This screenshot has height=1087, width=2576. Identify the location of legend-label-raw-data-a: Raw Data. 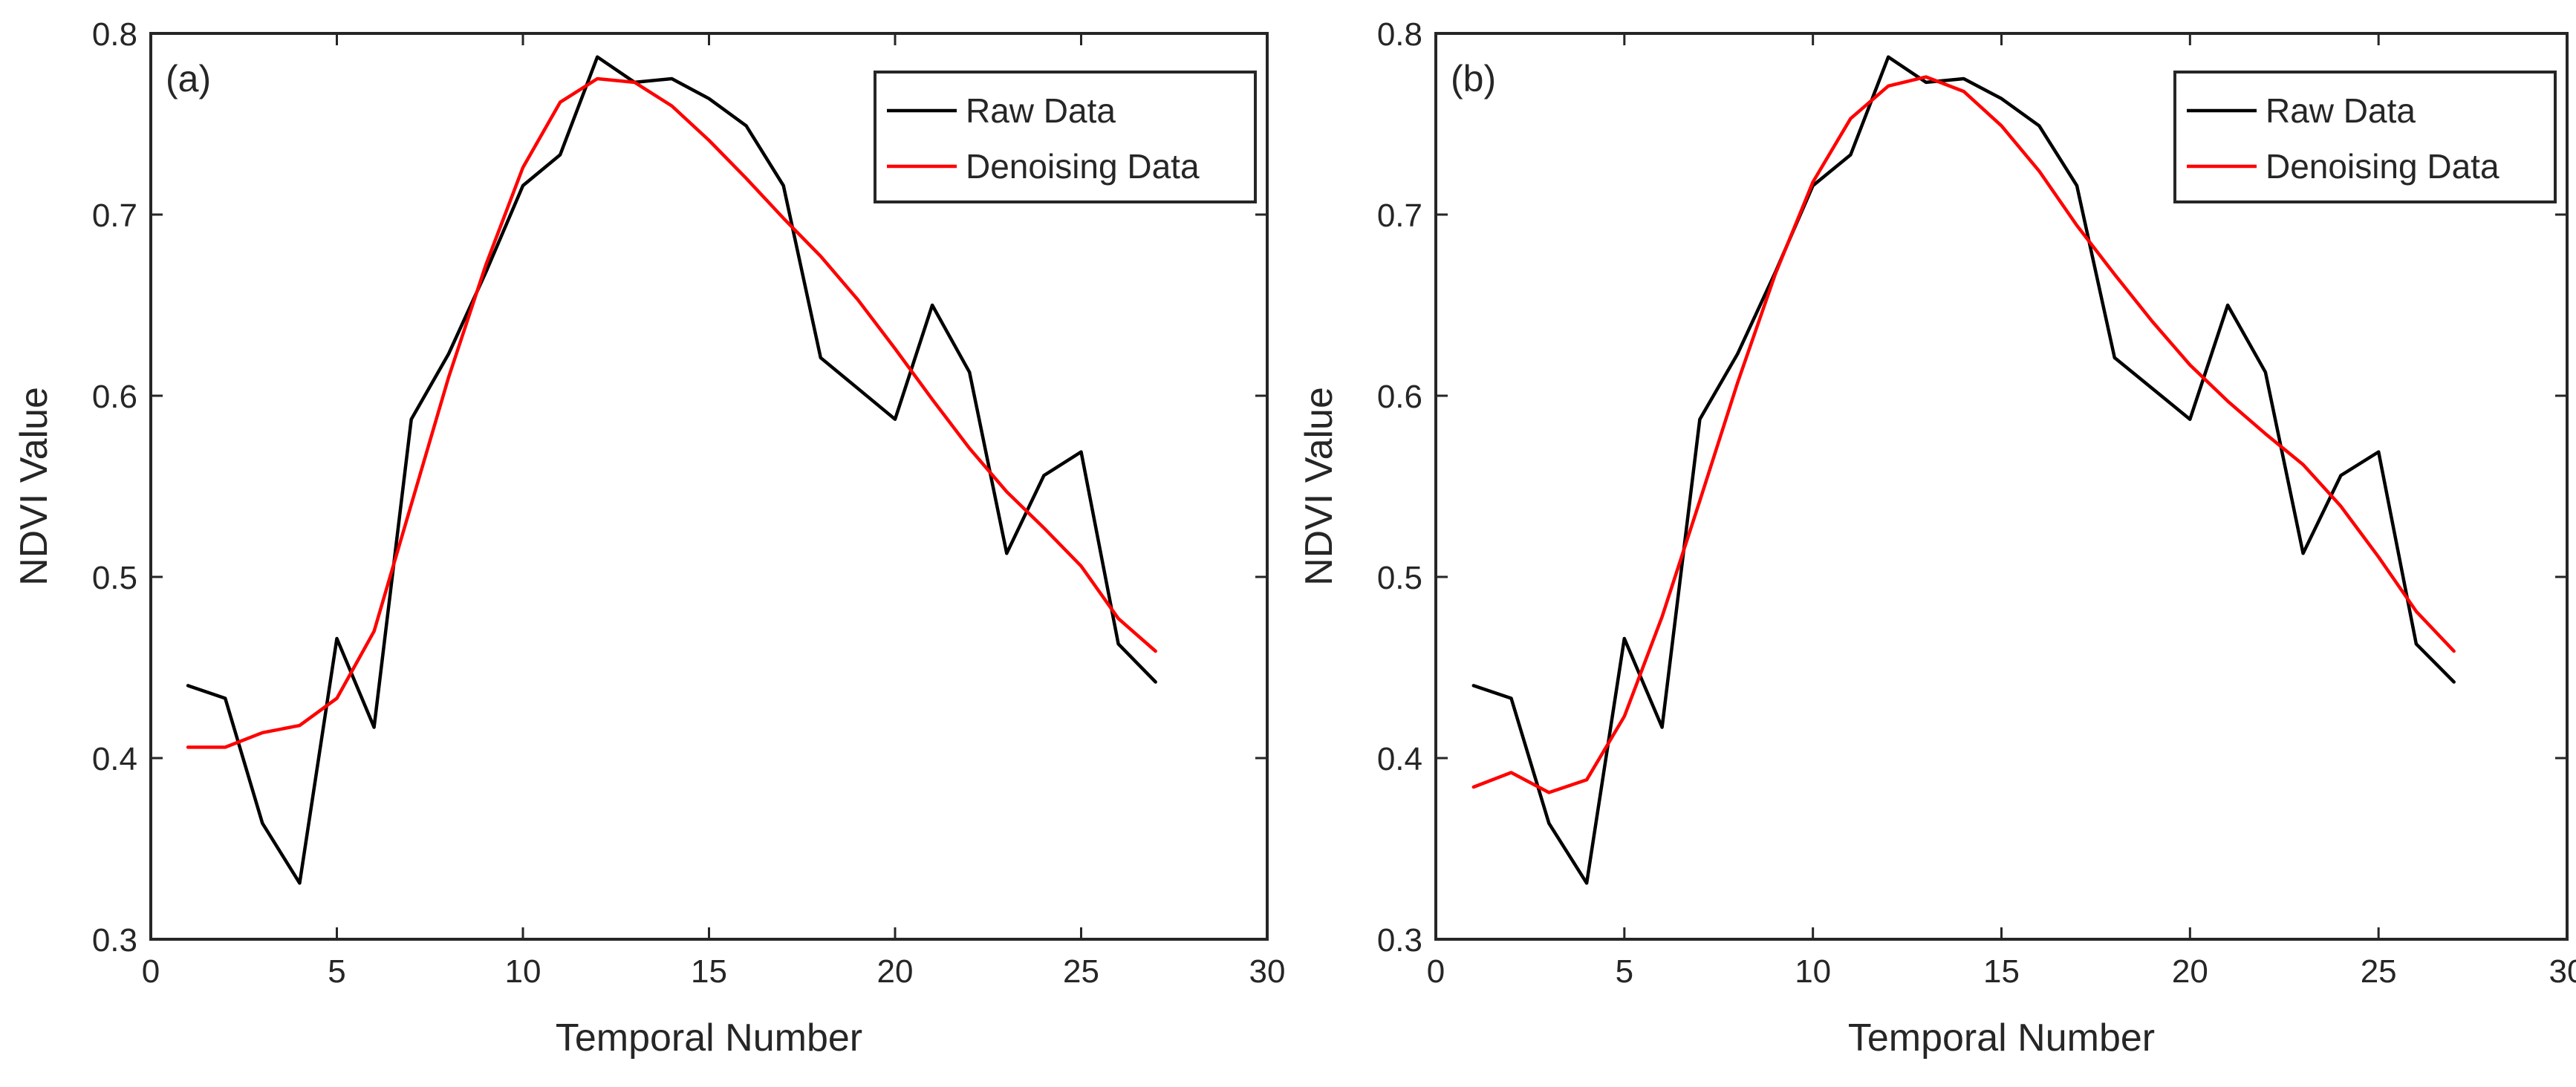
(1041, 110).